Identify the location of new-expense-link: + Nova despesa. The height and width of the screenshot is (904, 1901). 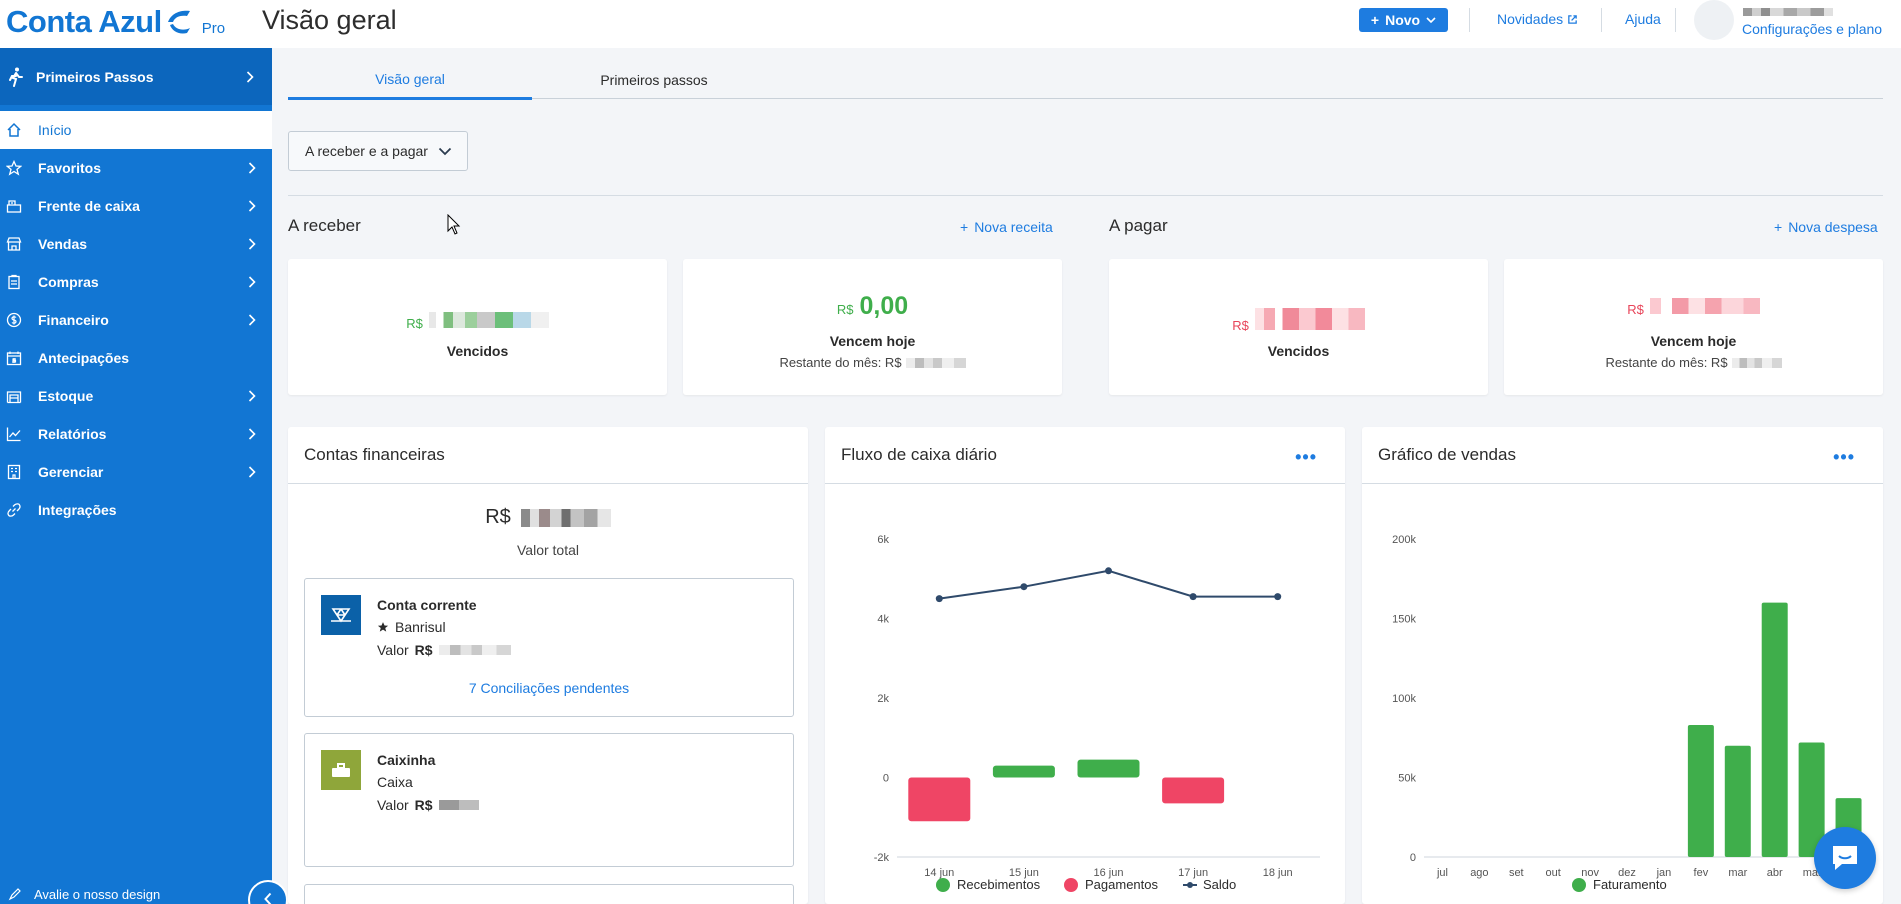
(1826, 227).